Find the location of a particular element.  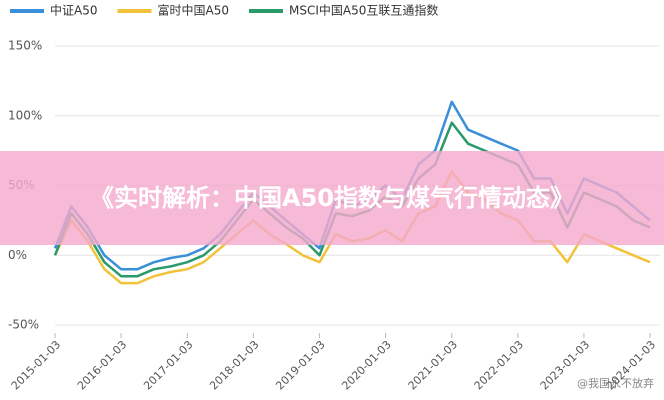

watermark: @我国永不放弃 is located at coordinates (615, 383).